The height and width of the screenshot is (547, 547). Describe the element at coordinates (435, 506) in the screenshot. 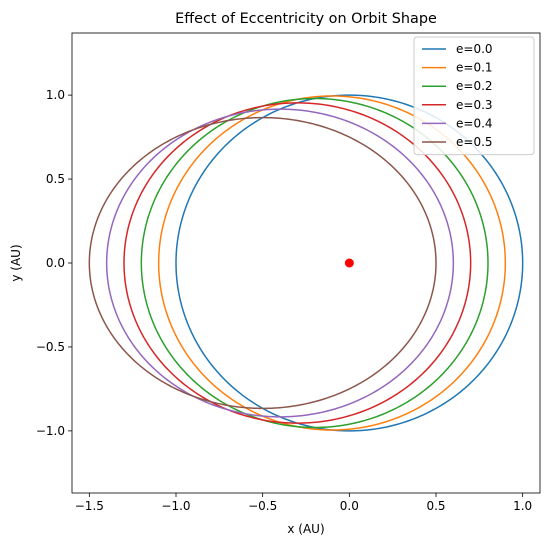

I see `x-tick-label: 0.5` at that location.